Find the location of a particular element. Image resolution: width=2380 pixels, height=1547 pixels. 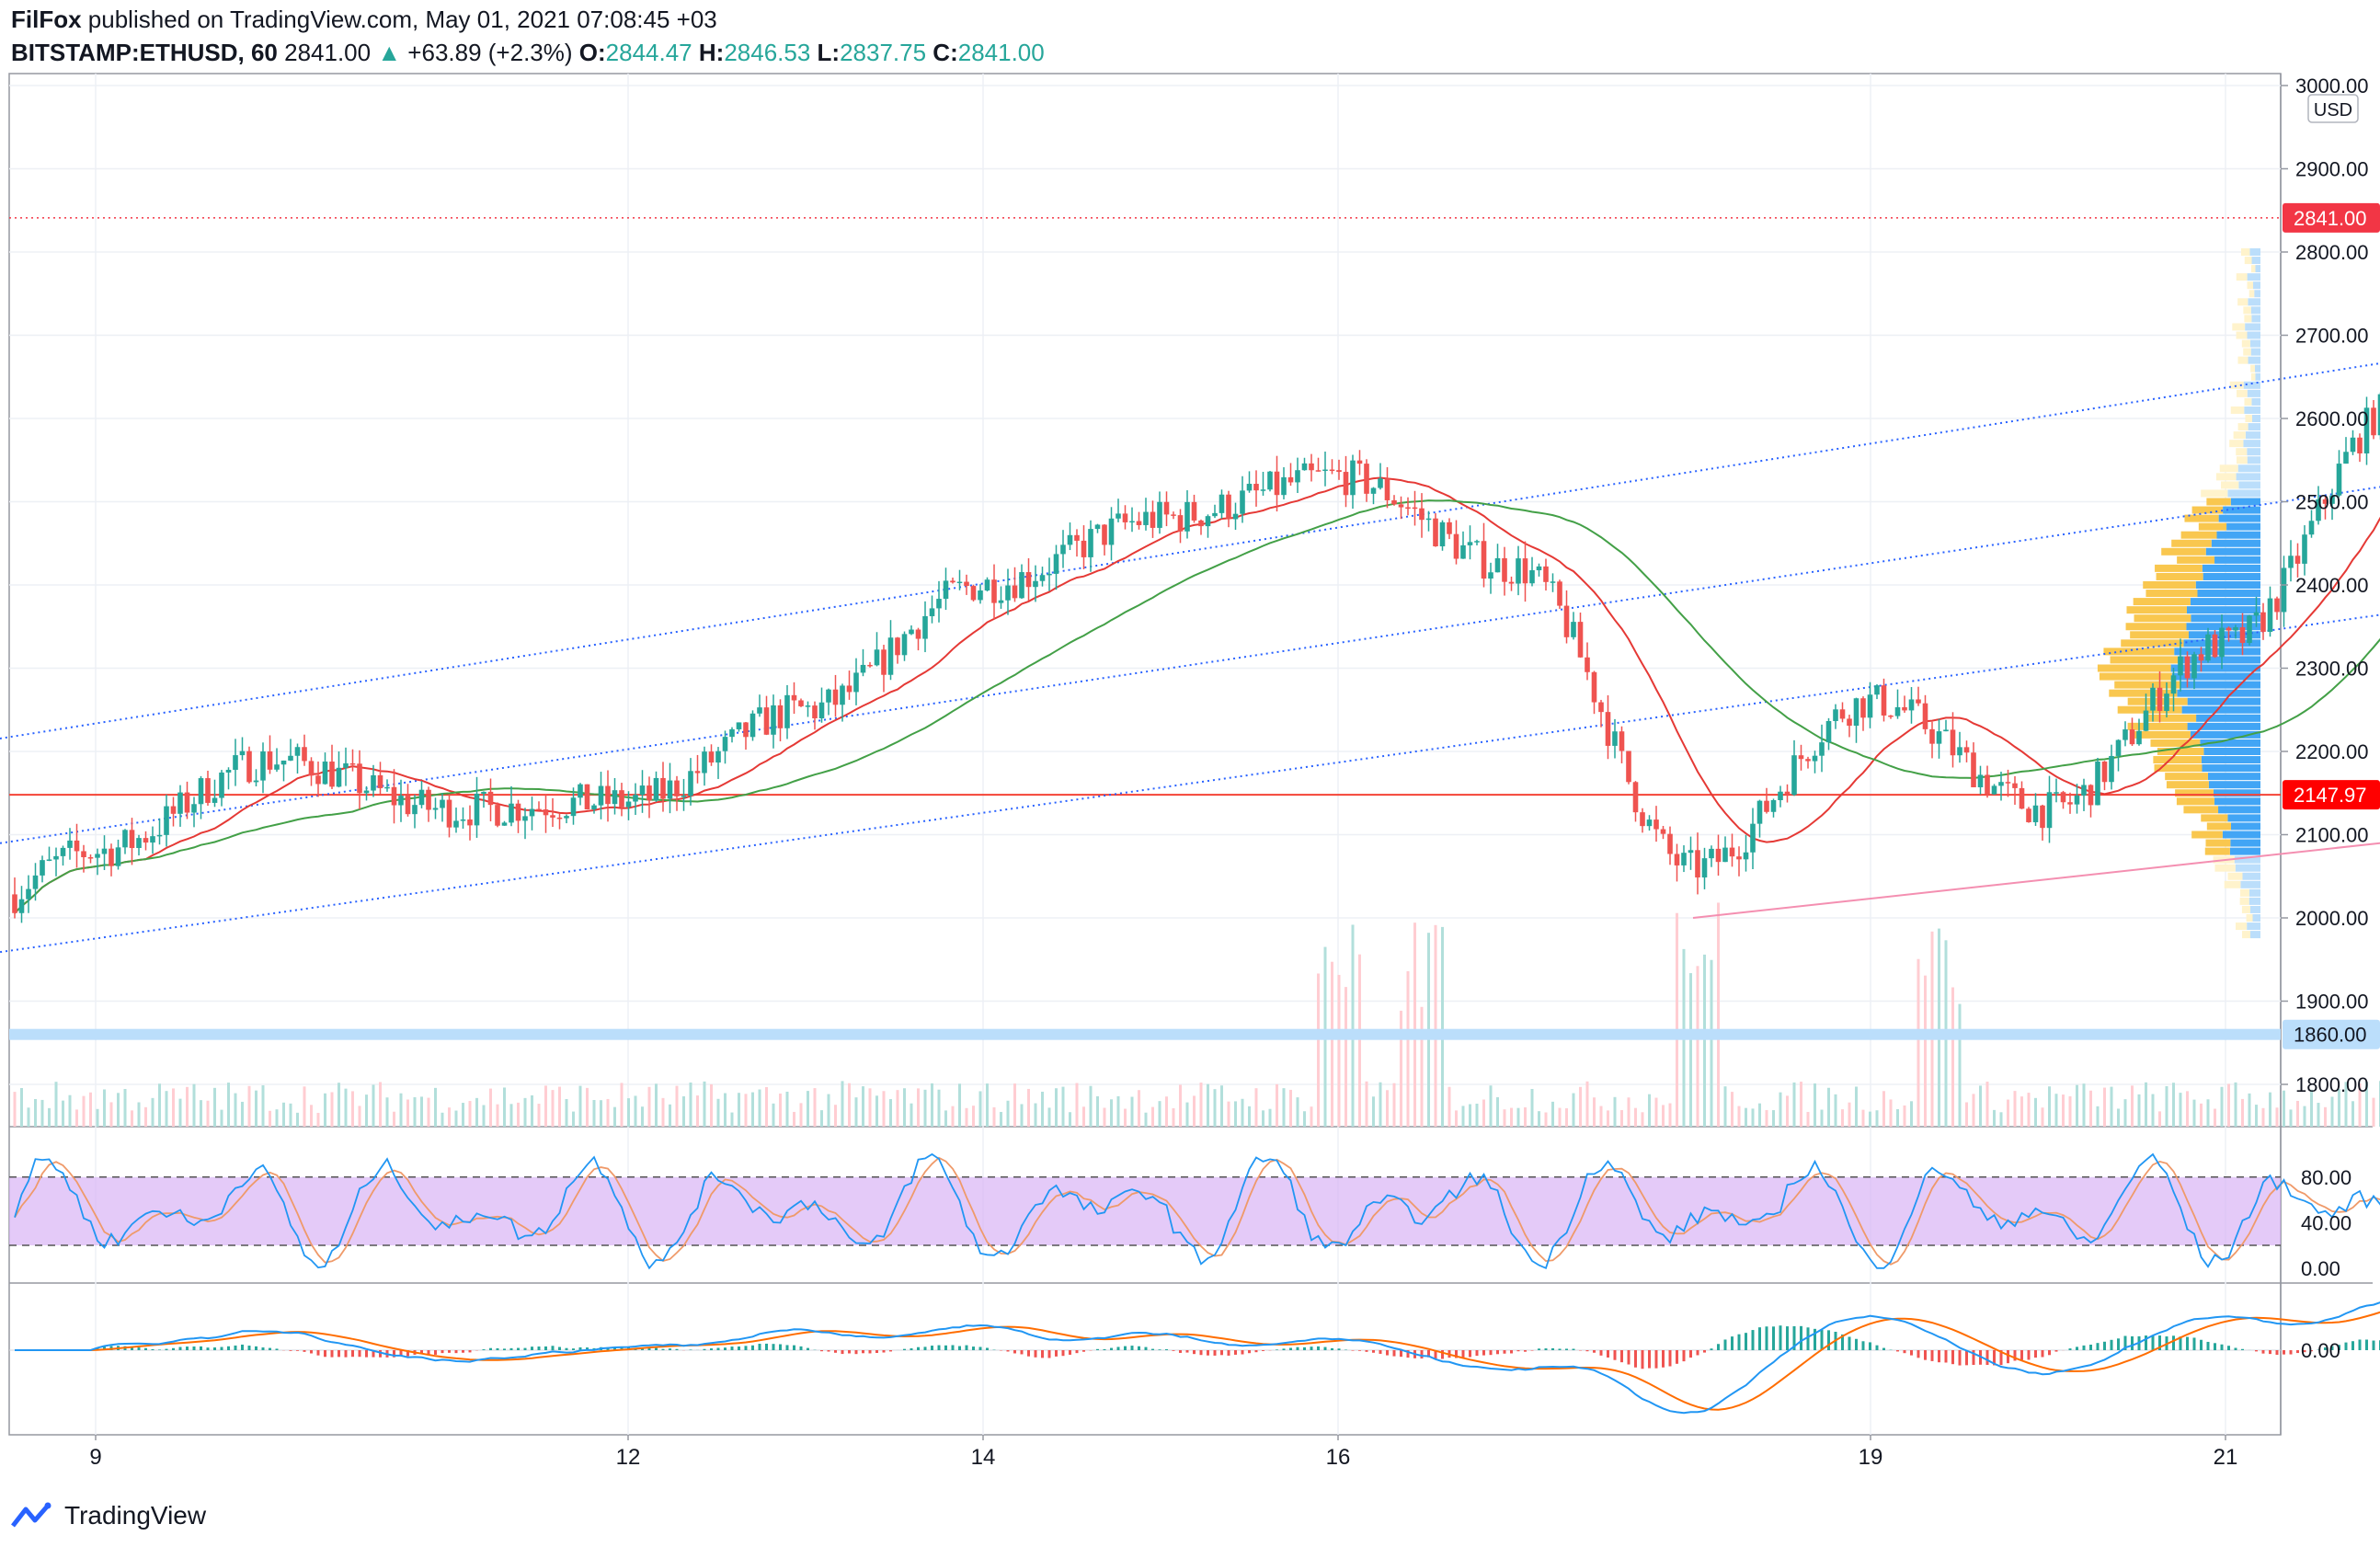

y-tick-label: 1800.00 is located at coordinates (2332, 1084).